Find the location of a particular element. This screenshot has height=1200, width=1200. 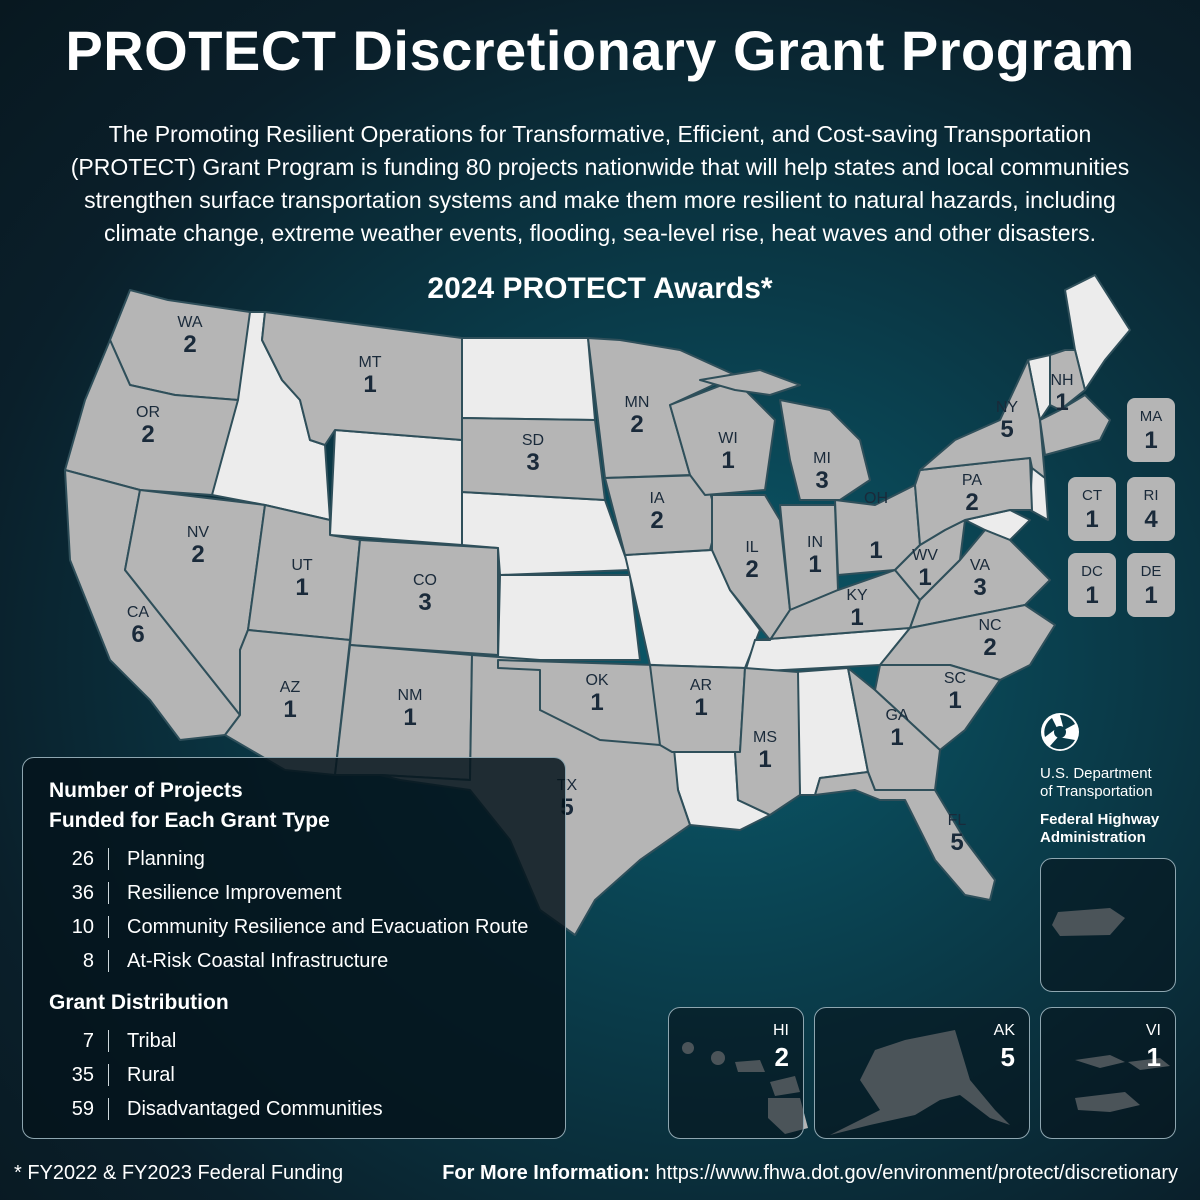

grant-type-row: 8 At-Risk Coastal Infrastructure is located at coordinates (218, 961).